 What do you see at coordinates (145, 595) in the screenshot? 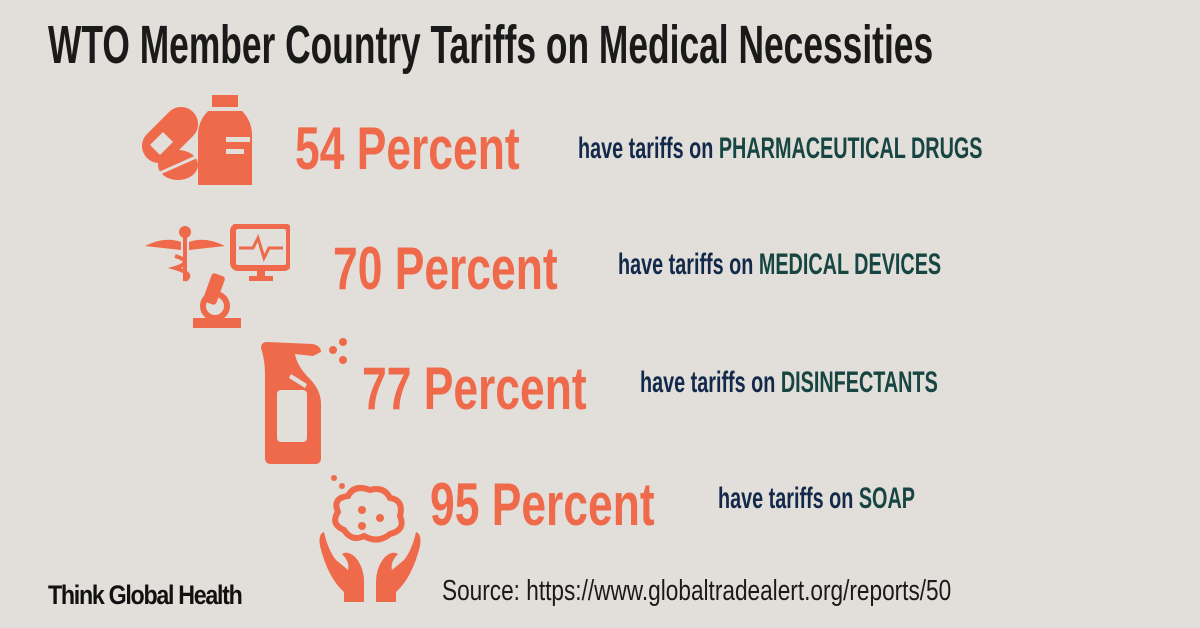
I see `think-global-health-logo: Think Global Health` at bounding box center [145, 595].